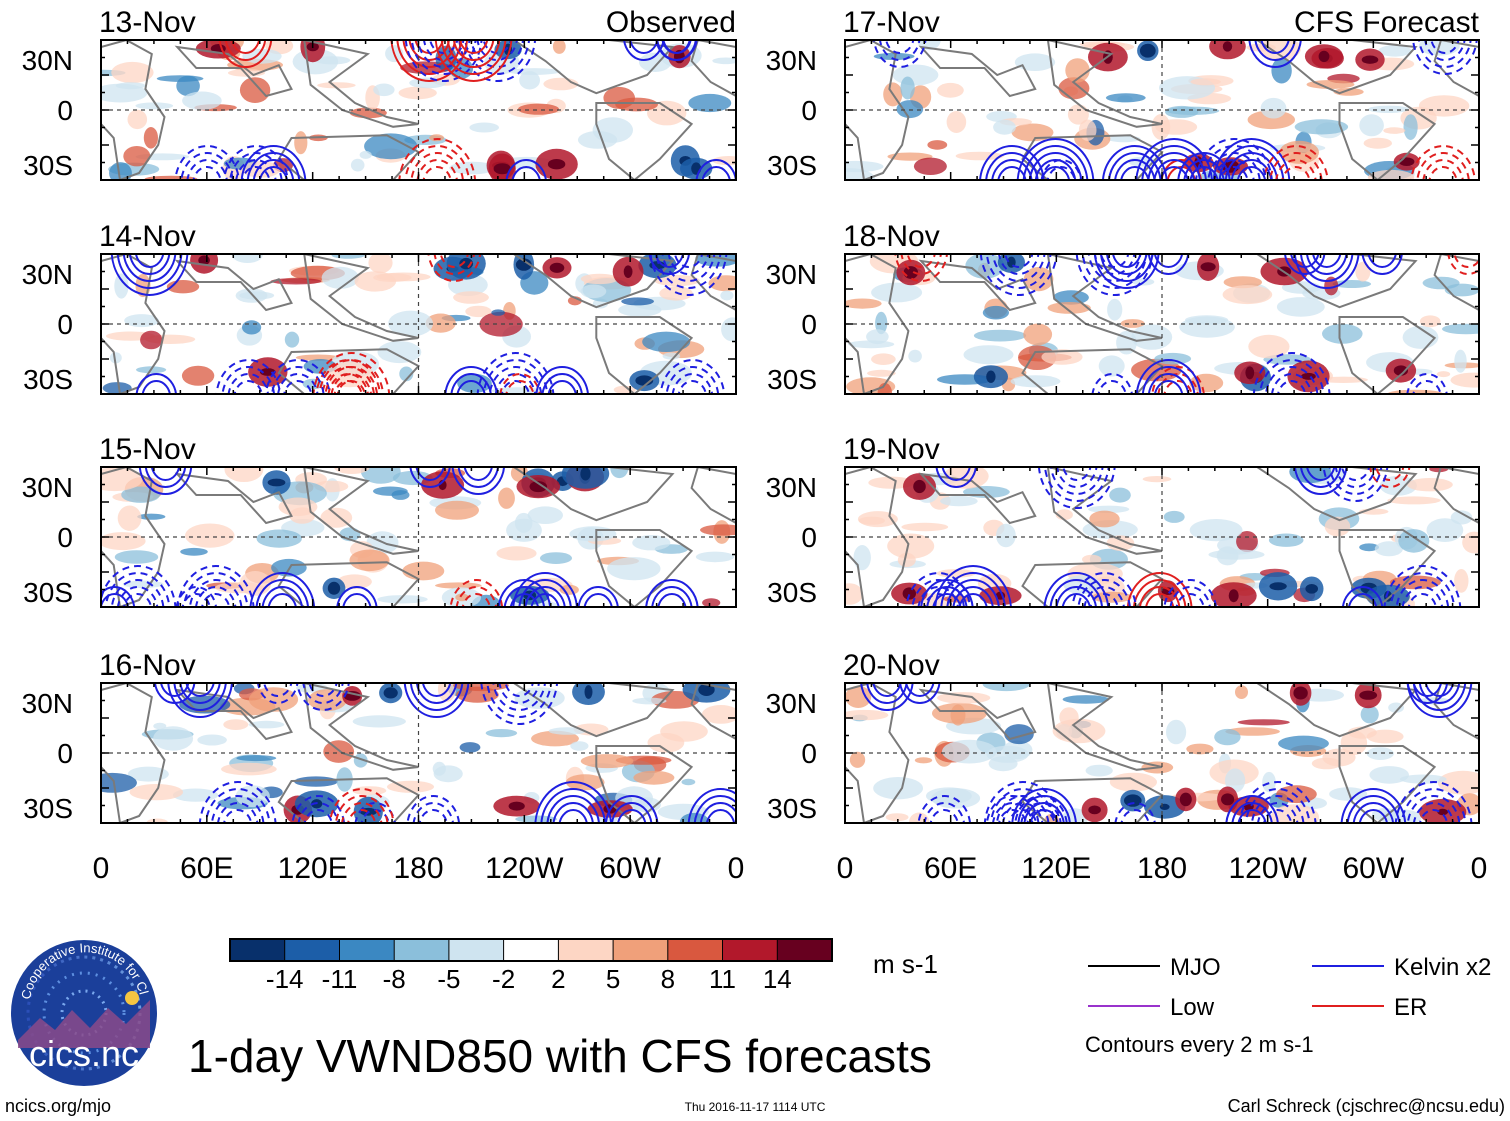  I want to click on panel-18-nov: 30N 0 30S 18-Nov, so click(1123, 307).